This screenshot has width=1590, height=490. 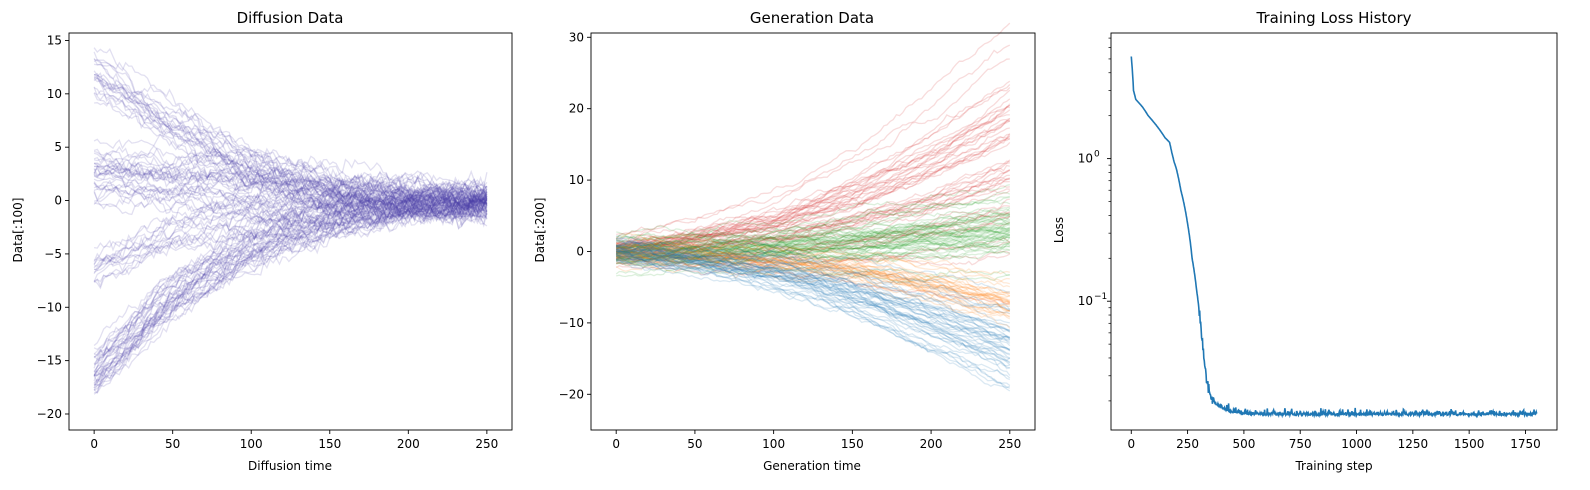 I want to click on loss-y-axis-label: Loss, so click(x=1059, y=230).